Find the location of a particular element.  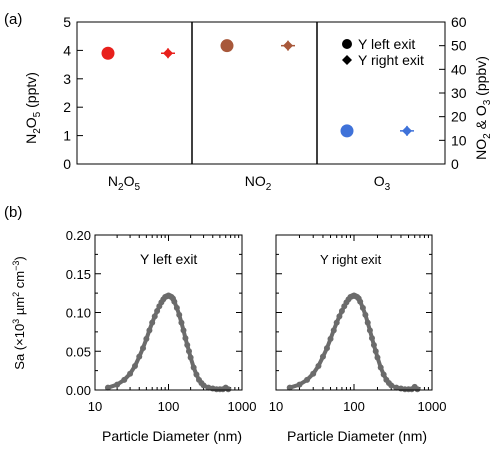

panel-a-left-axis-label: N2O5 (pptv) is located at coordinates (33, 108).